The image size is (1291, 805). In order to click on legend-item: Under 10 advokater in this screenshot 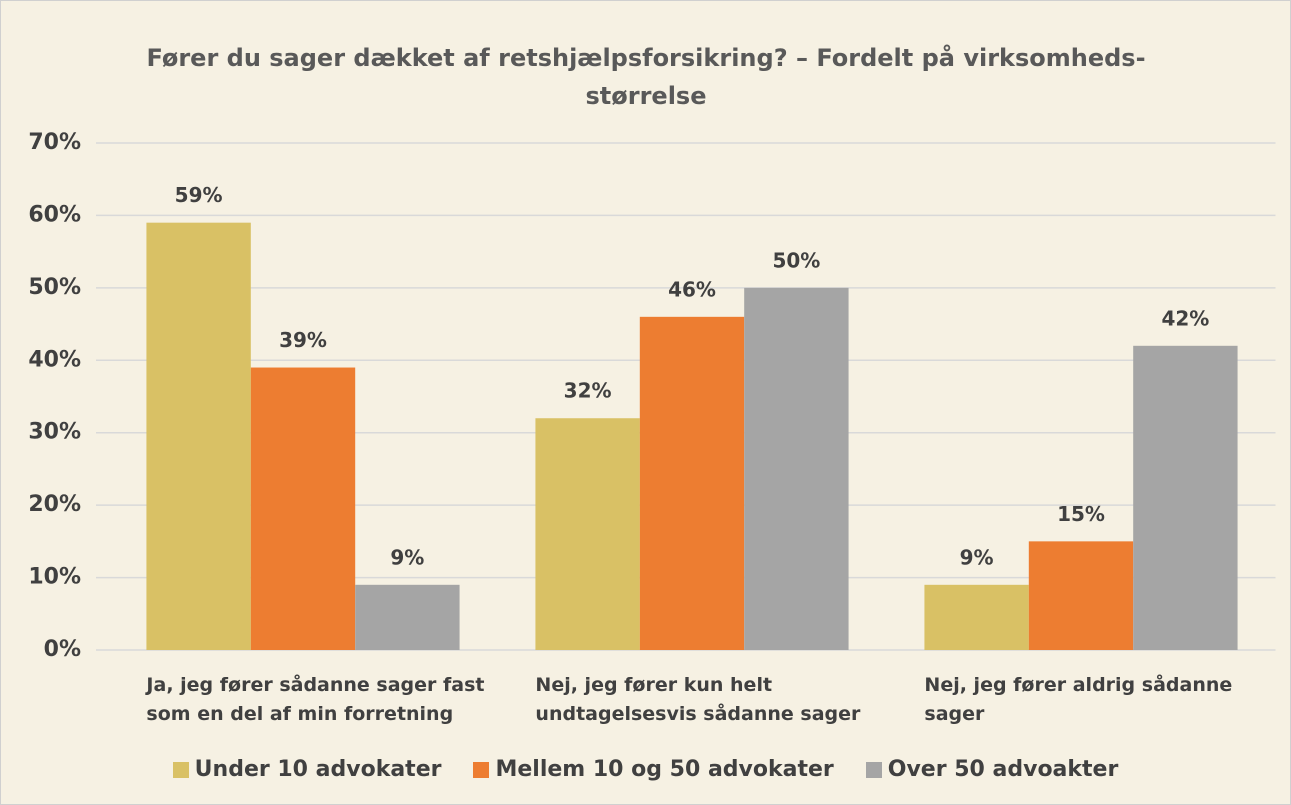, I will do `click(307, 769)`.